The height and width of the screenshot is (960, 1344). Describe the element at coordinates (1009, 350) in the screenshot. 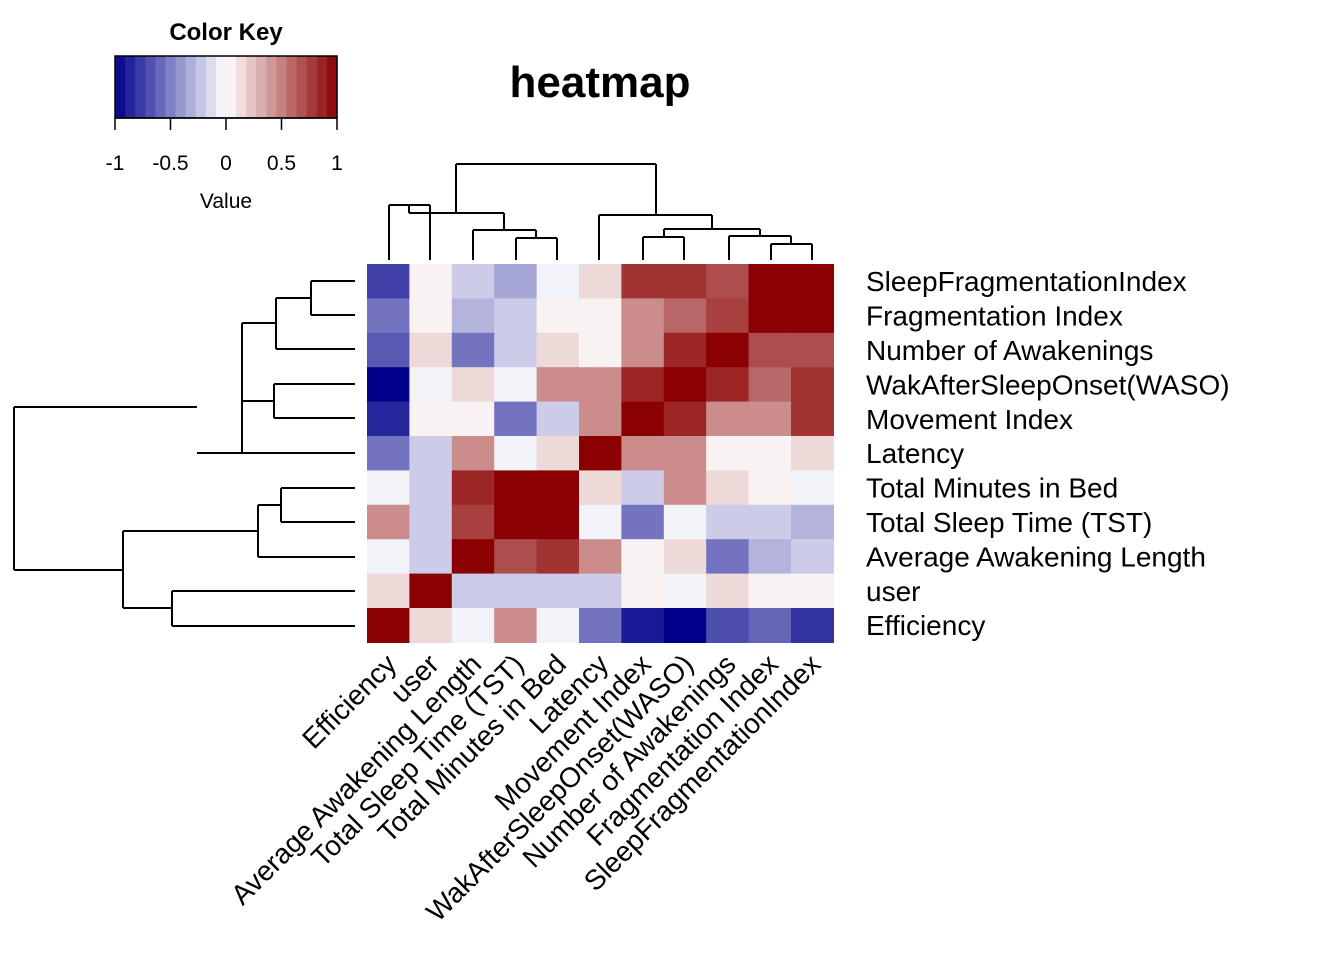

I see `row-label: Number of Awakenings` at that location.